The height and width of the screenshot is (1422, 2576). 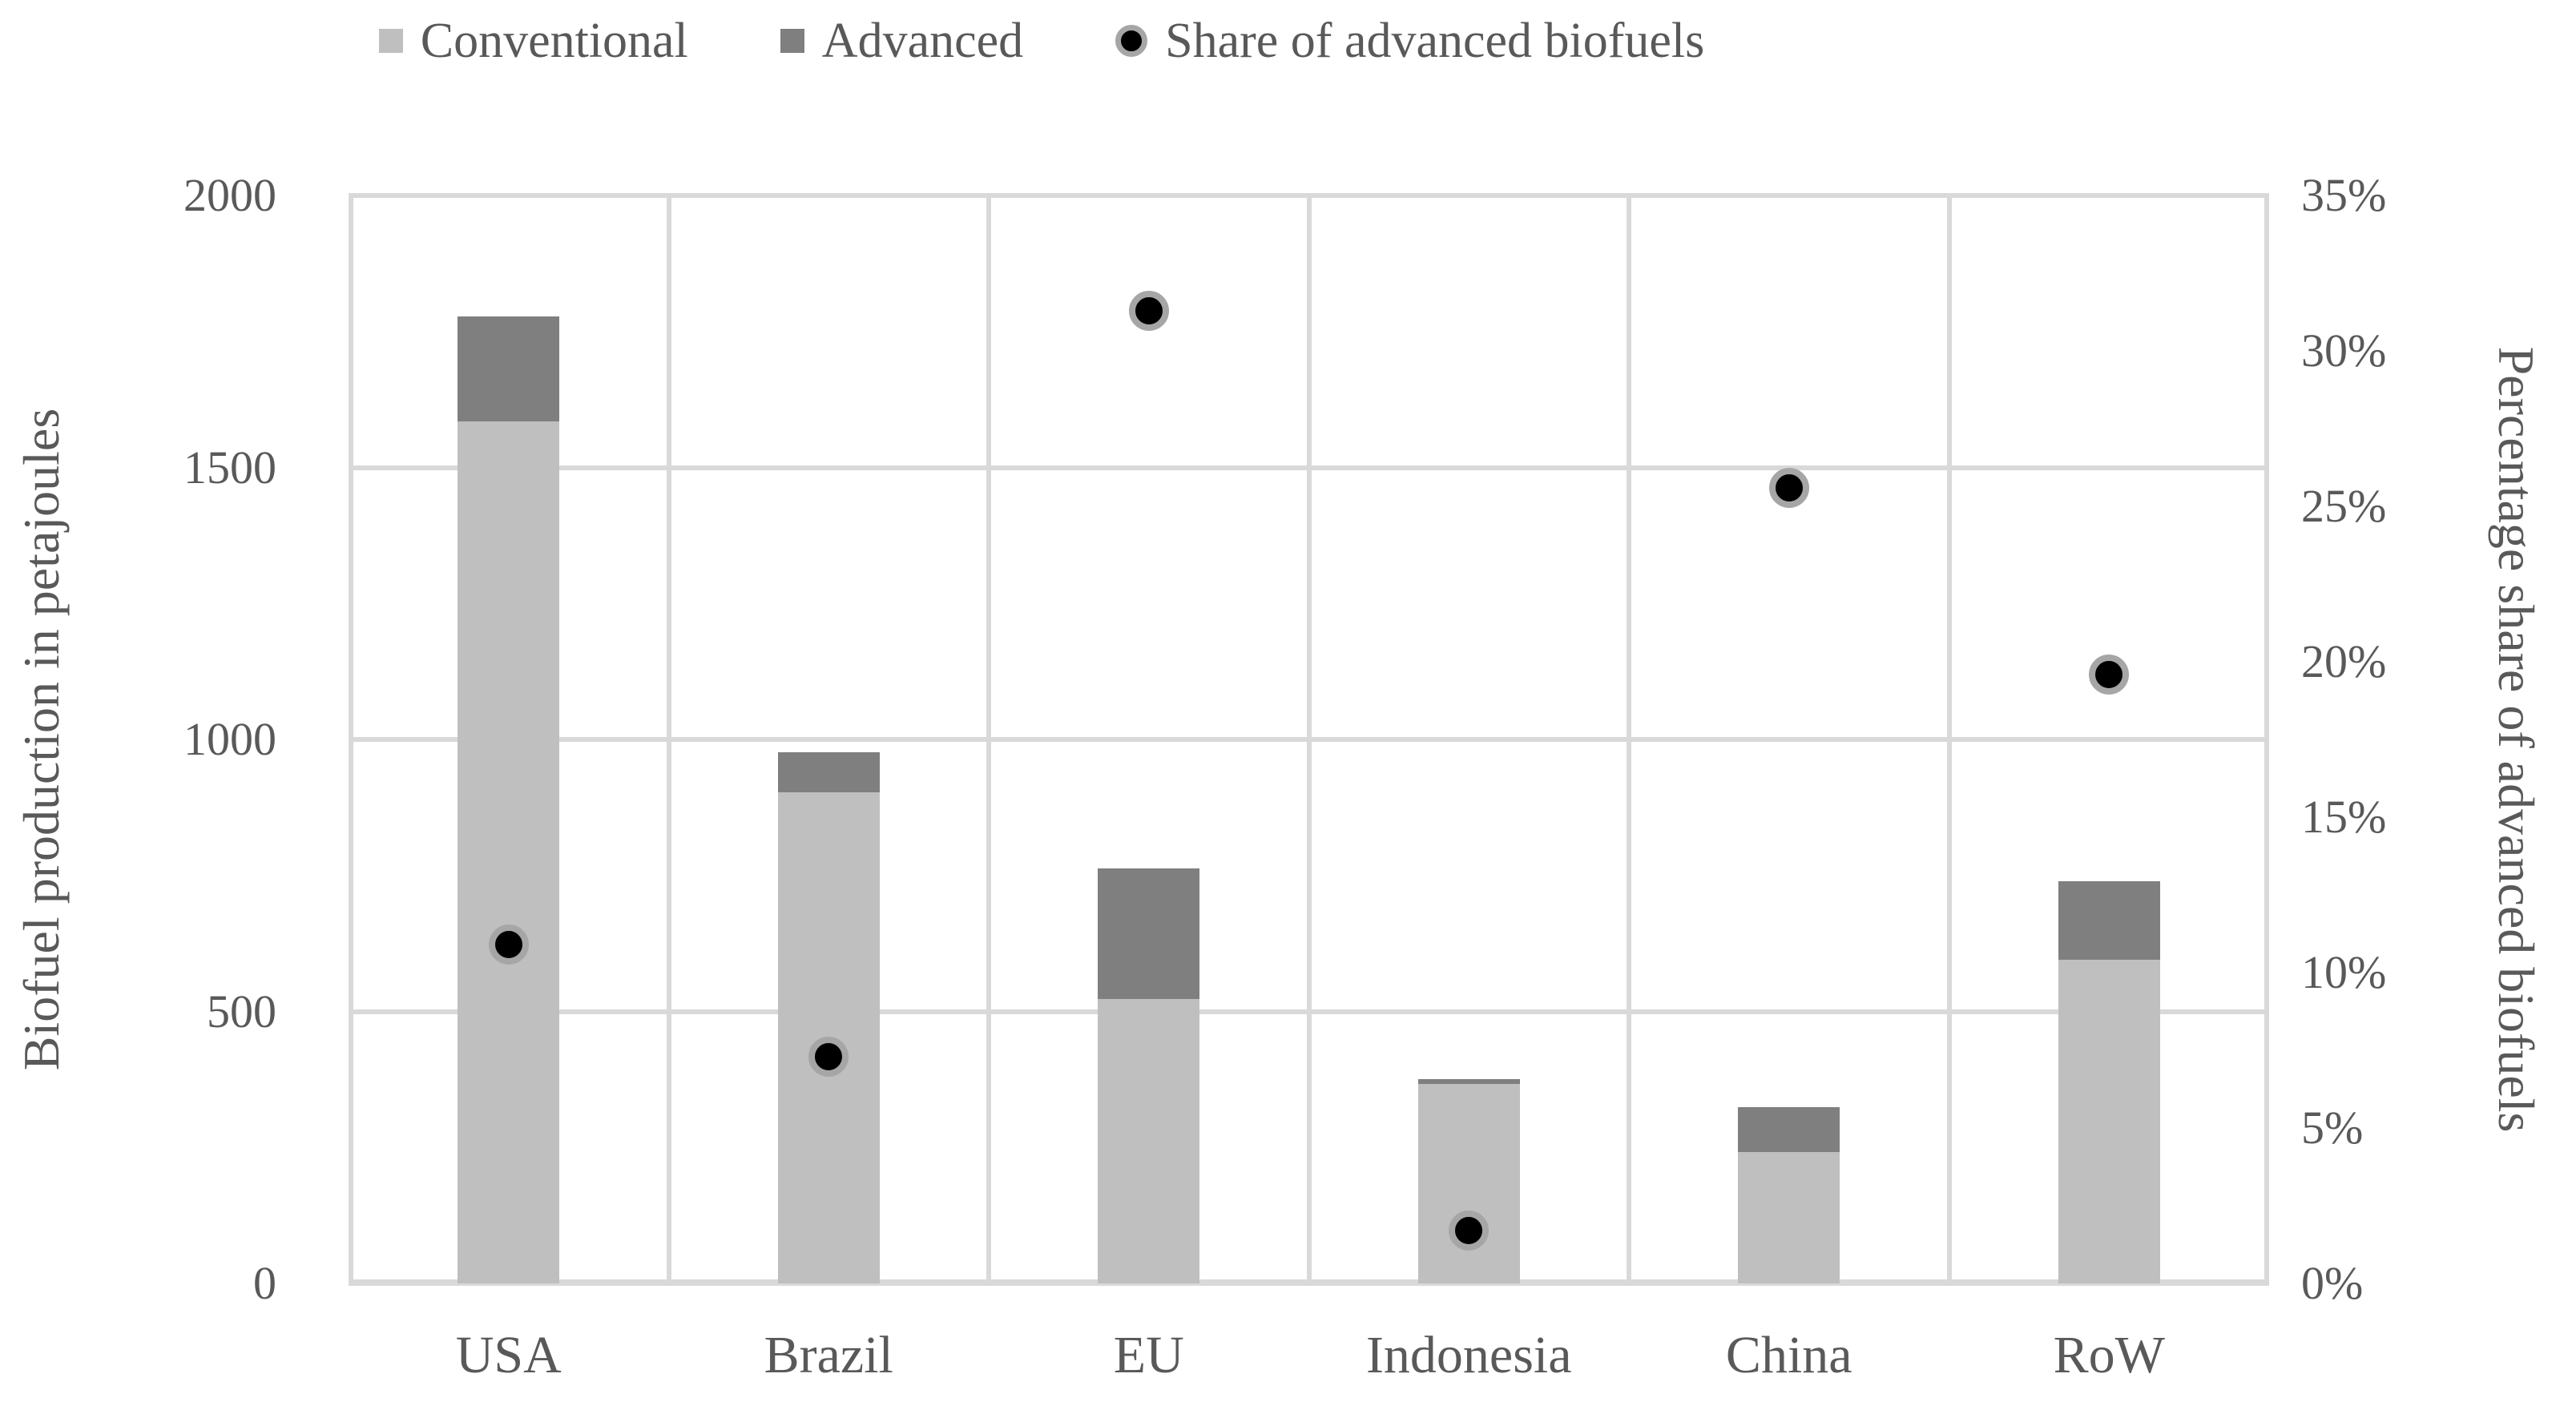 I want to click on right-tick-label: 20%, so click(x=2344, y=661).